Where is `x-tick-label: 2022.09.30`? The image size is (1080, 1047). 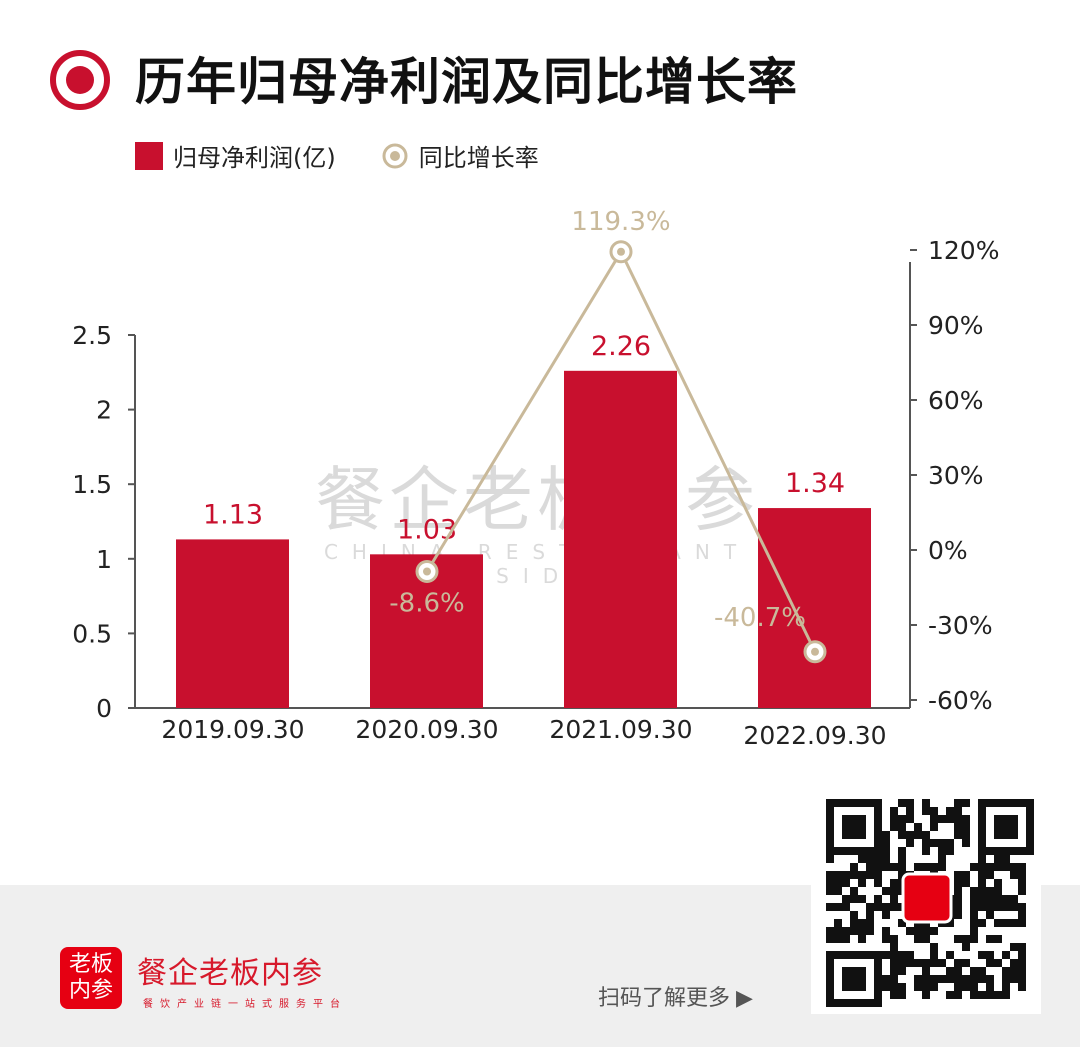
x-tick-label: 2022.09.30 is located at coordinates (814, 735).